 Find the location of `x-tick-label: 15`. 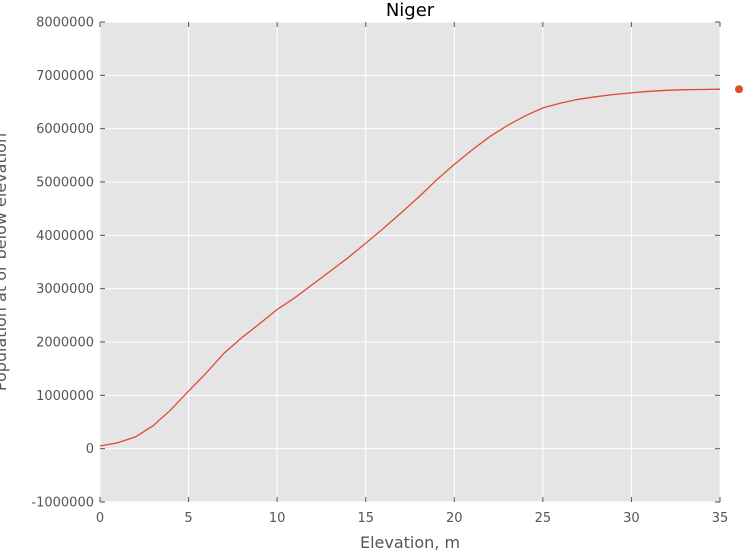

x-tick-label: 15 is located at coordinates (365, 518).